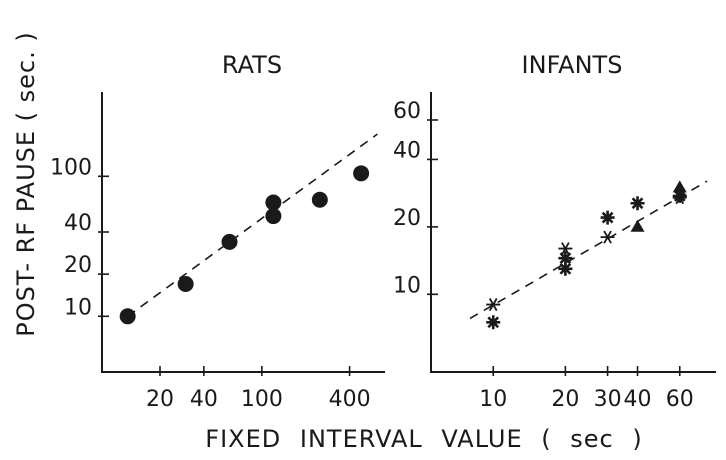 This screenshot has height=460, width=726. What do you see at coordinates (407, 218) in the screenshot?
I see `infants-y-tick-label: 20` at bounding box center [407, 218].